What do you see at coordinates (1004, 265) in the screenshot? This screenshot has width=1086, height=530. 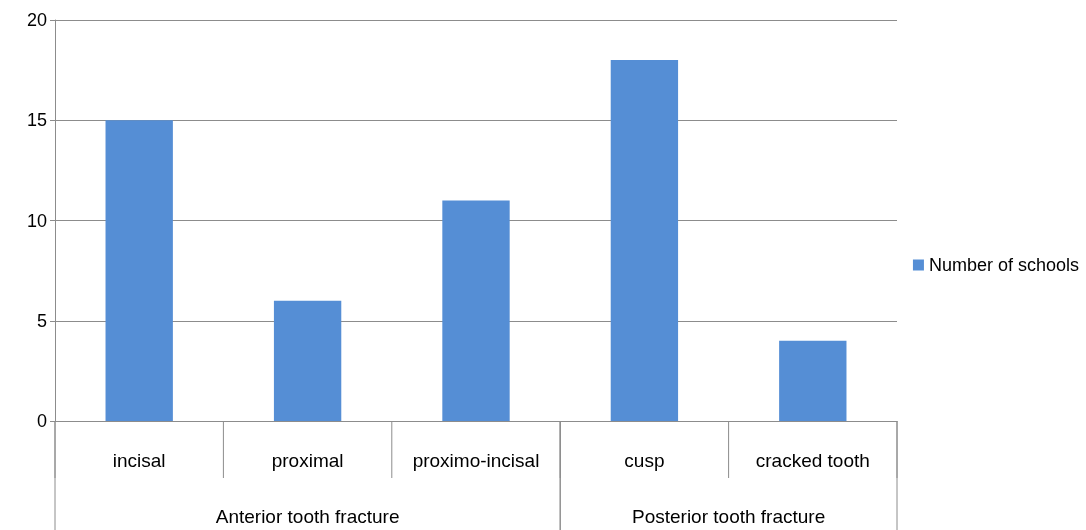 I see `legend-label: Number of schools` at bounding box center [1004, 265].